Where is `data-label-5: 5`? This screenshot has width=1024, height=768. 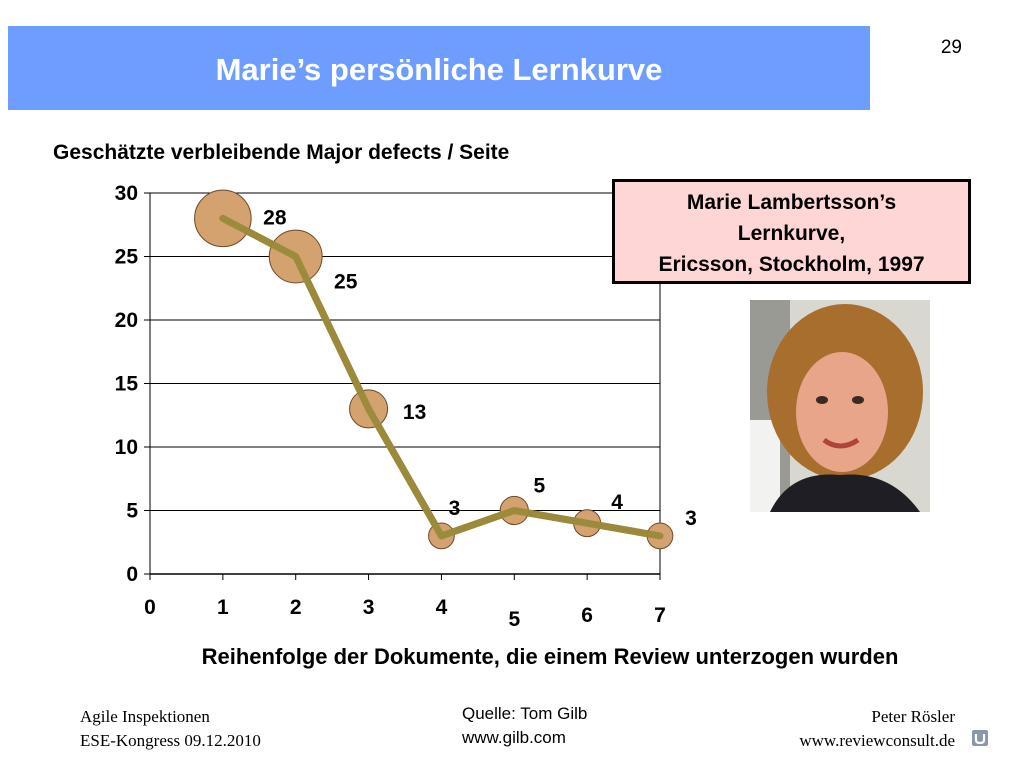 data-label-5: 5 is located at coordinates (539, 486).